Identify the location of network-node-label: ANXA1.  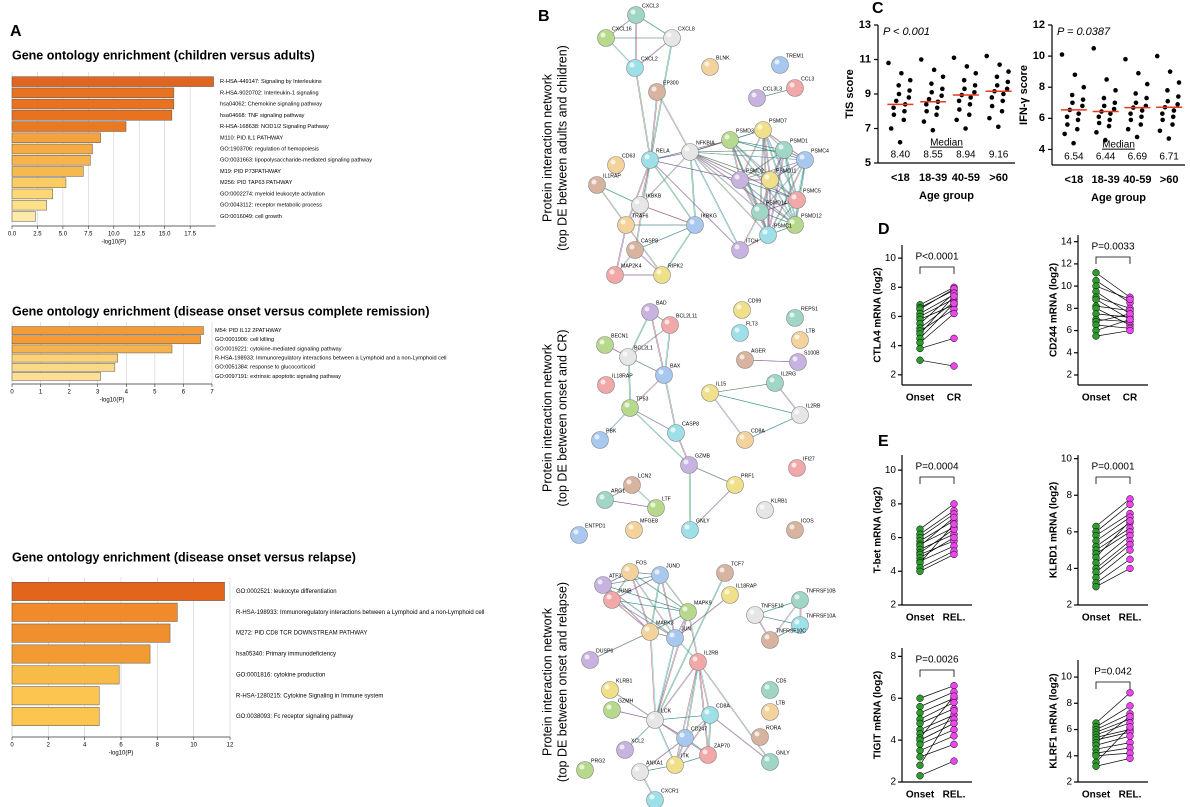
(654, 763).